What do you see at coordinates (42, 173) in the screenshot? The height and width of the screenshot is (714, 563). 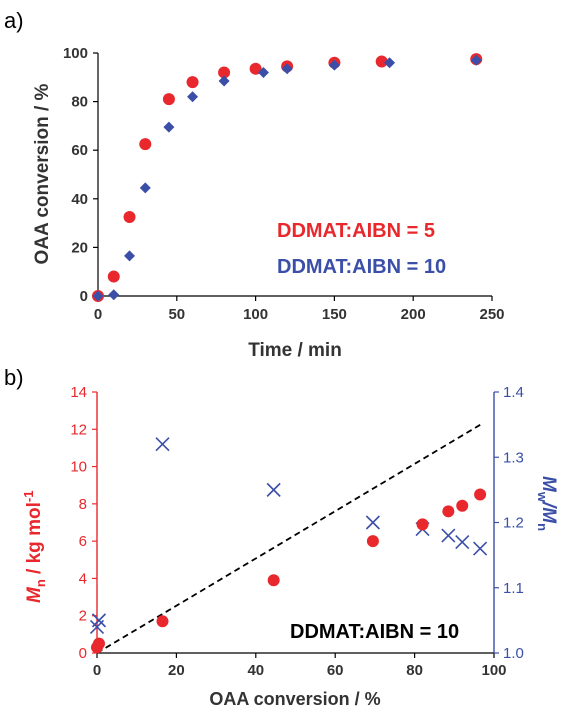 I see `chart-a-y-label: OAA conversion / %` at bounding box center [42, 173].